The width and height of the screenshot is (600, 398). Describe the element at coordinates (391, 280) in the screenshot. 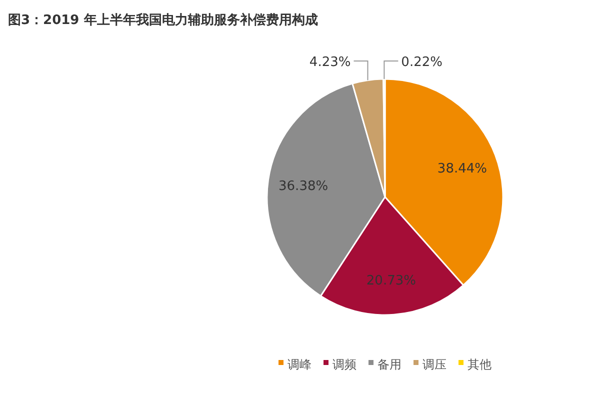

I see `data-label: 20.73%` at that location.